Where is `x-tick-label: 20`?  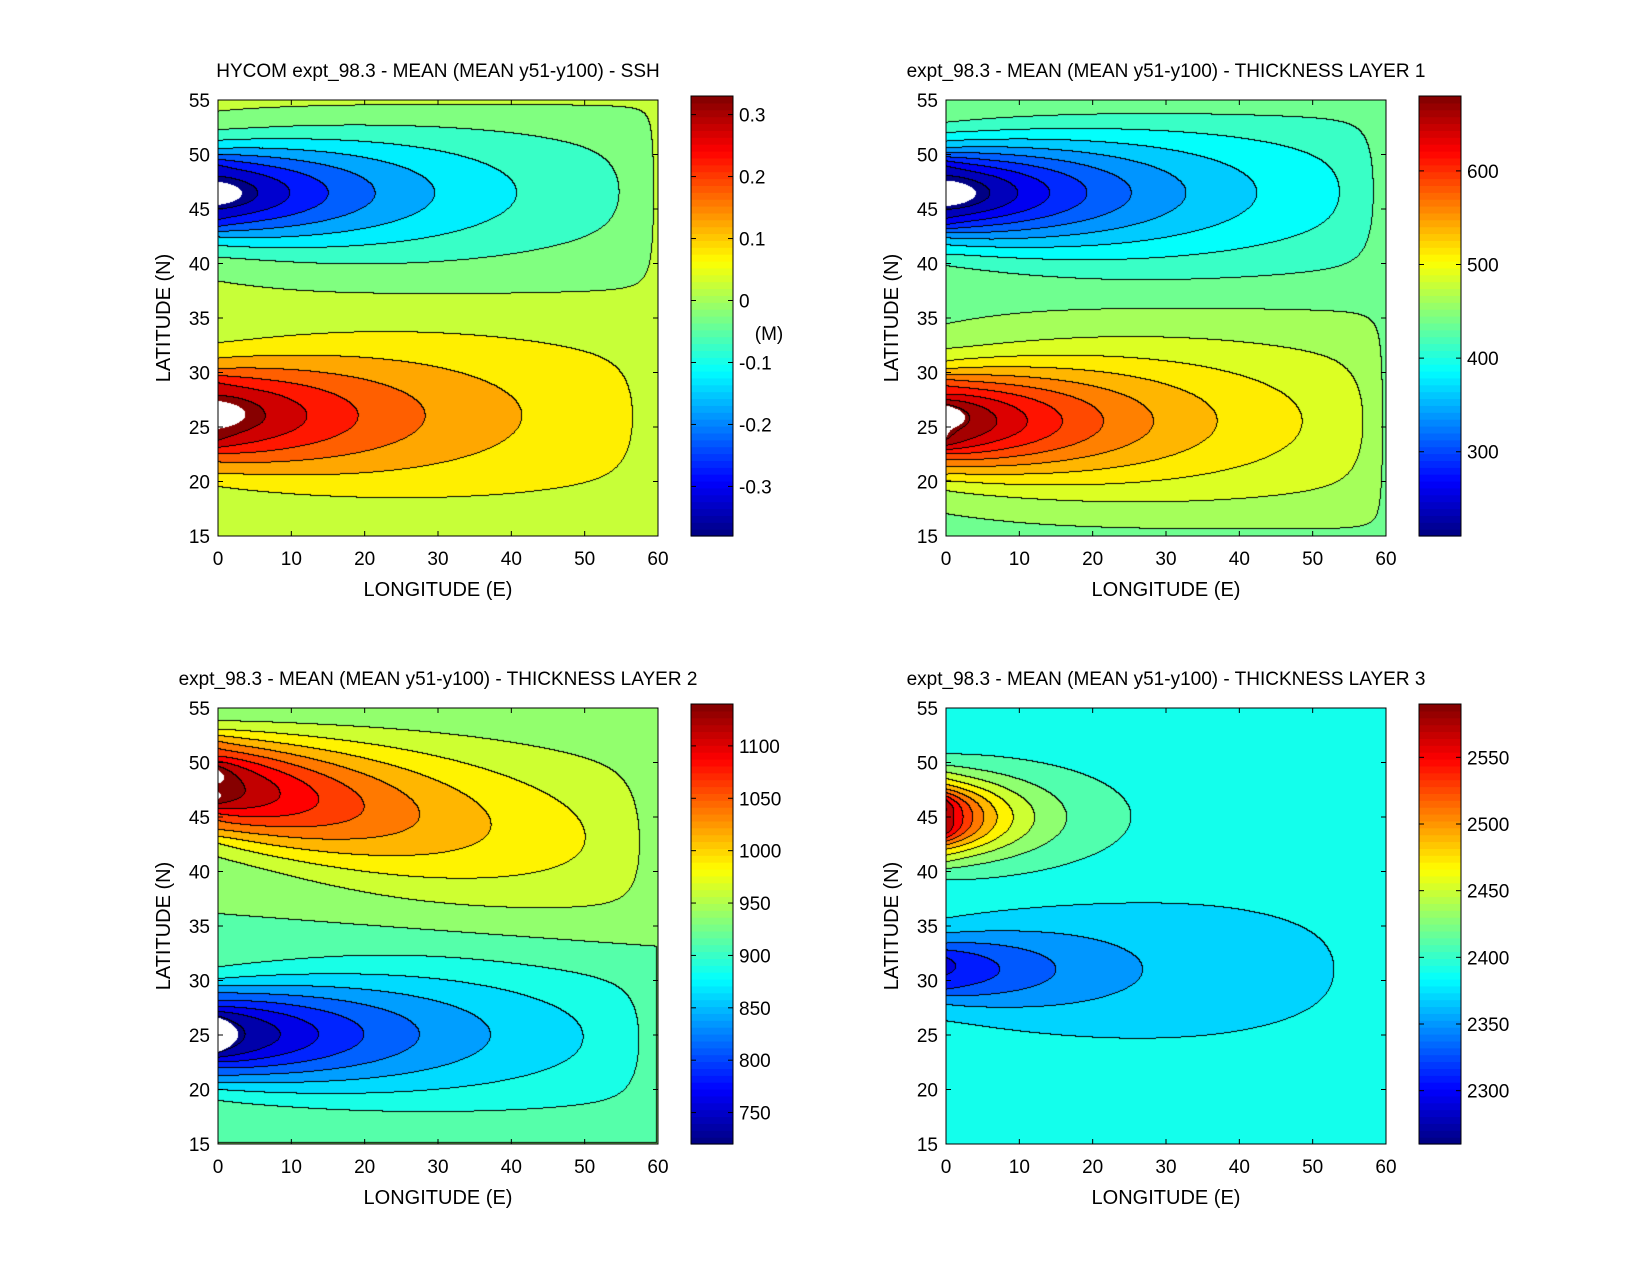 x-tick-label: 20 is located at coordinates (364, 559).